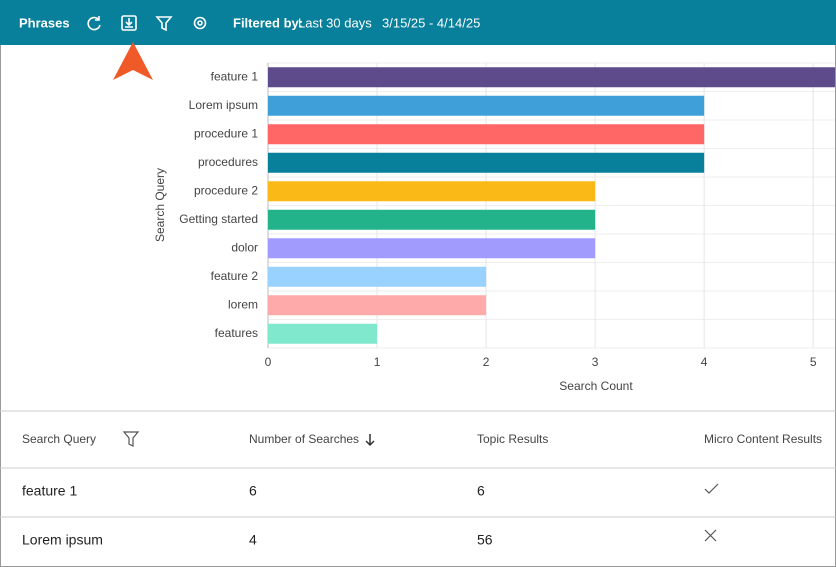 The height and width of the screenshot is (567, 836). What do you see at coordinates (226, 190) in the screenshot?
I see `y-tick-label: procedure 2` at bounding box center [226, 190].